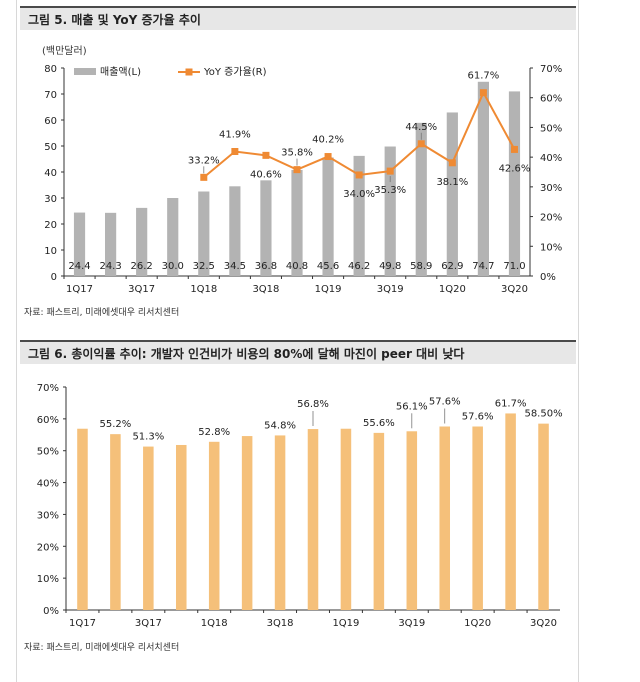 This screenshot has width=640, height=682. I want to click on yoy-point-label: 41.9%, so click(235, 134).